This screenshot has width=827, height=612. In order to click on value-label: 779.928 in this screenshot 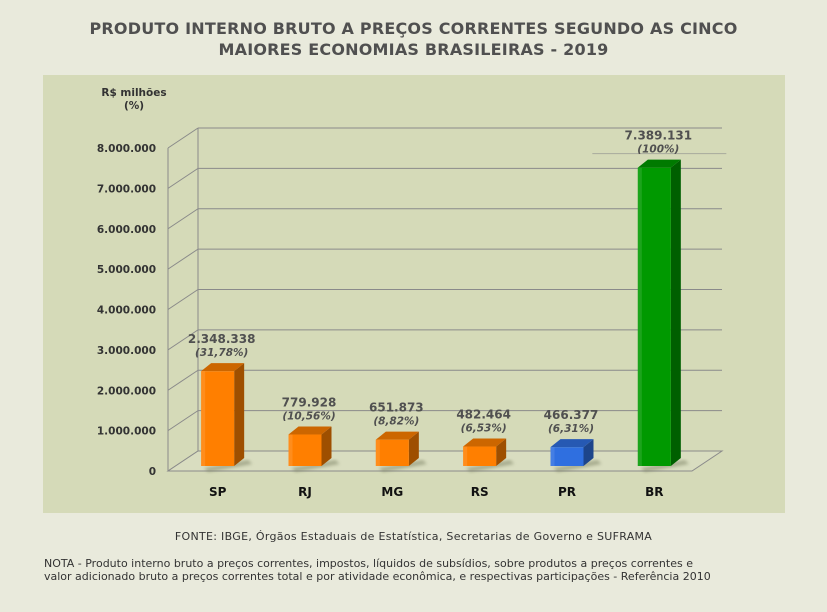, I will do `click(309, 403)`.